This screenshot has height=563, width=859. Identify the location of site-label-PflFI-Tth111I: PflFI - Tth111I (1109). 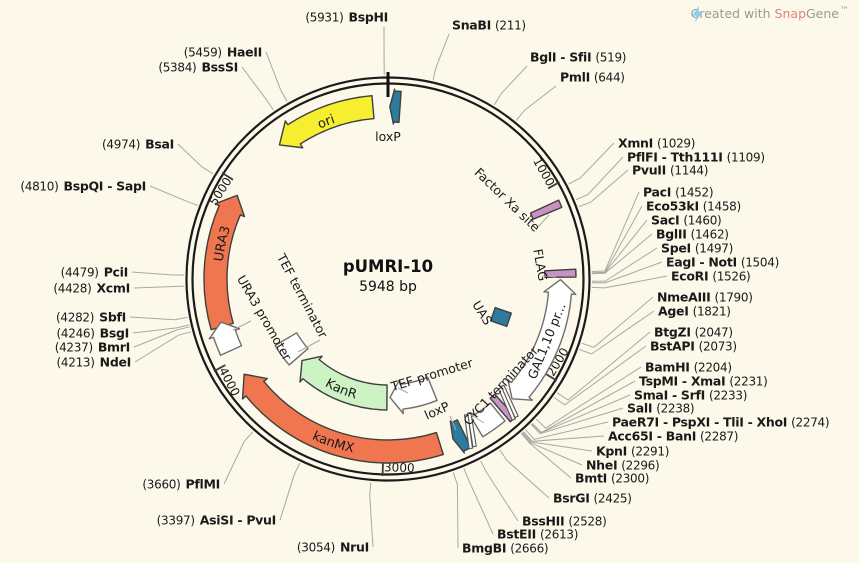
(696, 157).